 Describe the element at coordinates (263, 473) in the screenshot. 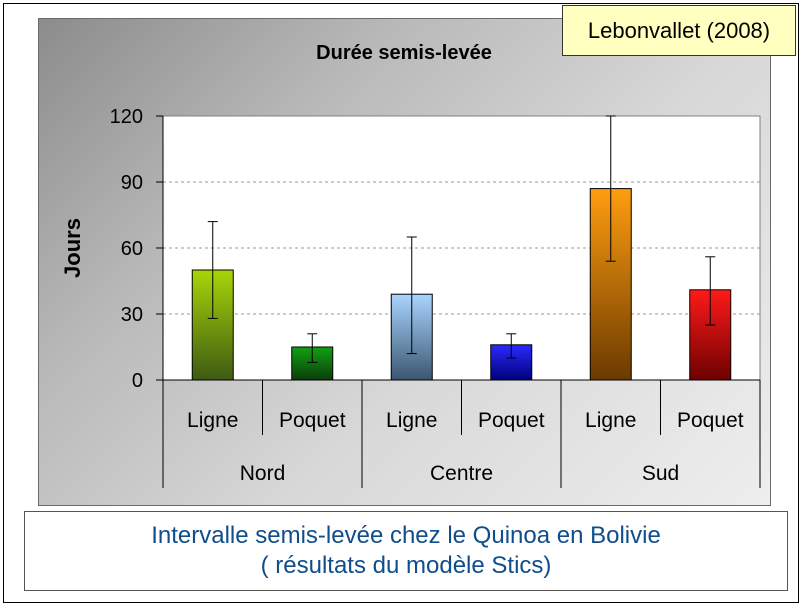

I see `x-group-label: Nord` at that location.